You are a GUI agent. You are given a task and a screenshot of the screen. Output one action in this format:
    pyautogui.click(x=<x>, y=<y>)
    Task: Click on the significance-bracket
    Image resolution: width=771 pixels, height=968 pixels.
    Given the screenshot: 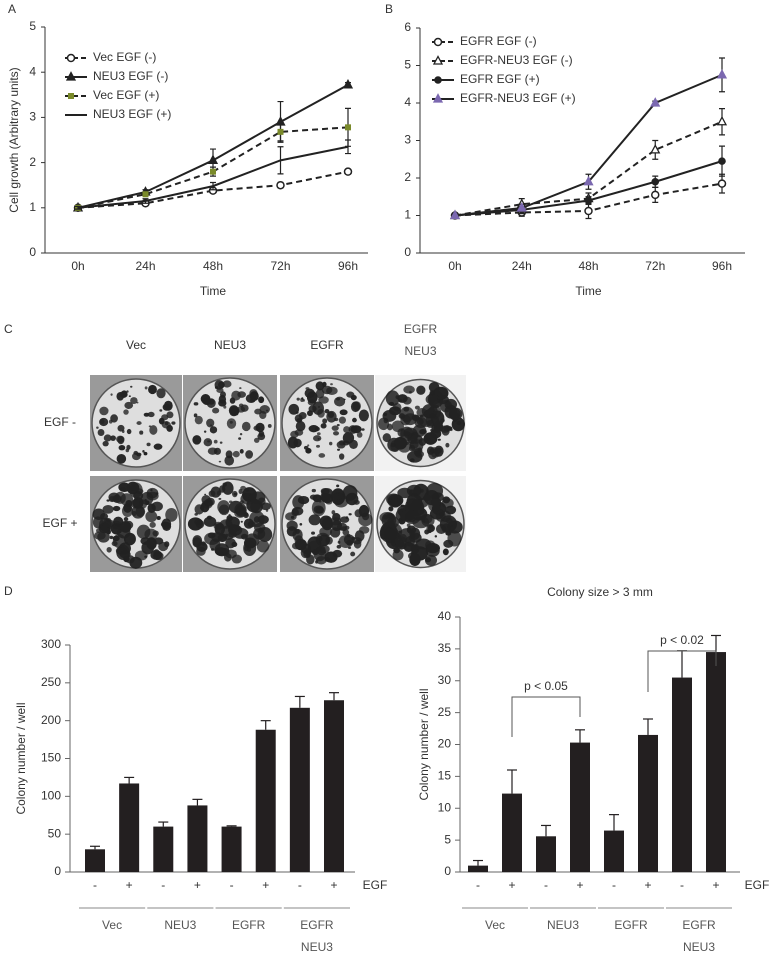 What is the action you would take?
    pyautogui.click(x=546, y=716)
    